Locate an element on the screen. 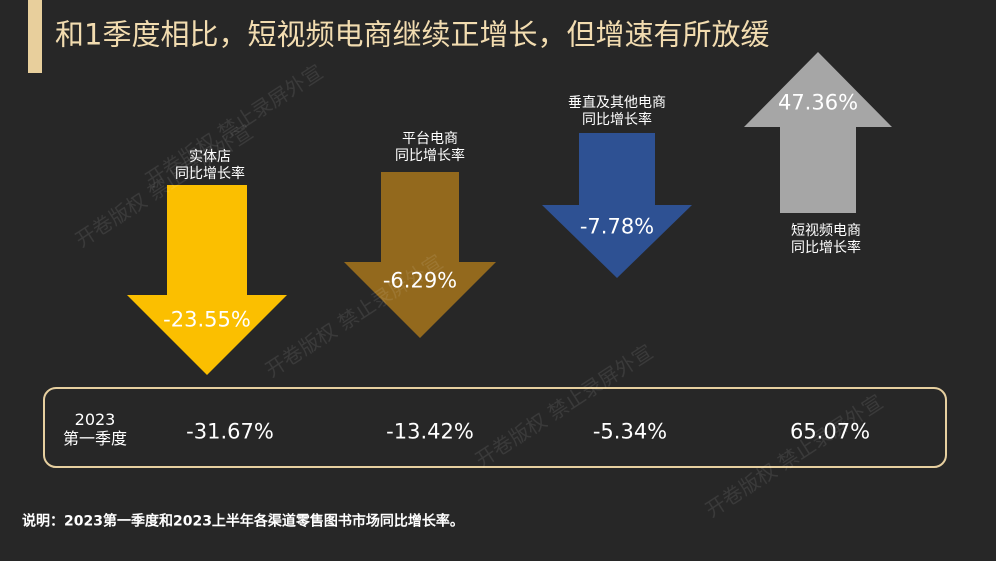 The height and width of the screenshot is (561, 996). value-label: -23.55% is located at coordinates (207, 319).